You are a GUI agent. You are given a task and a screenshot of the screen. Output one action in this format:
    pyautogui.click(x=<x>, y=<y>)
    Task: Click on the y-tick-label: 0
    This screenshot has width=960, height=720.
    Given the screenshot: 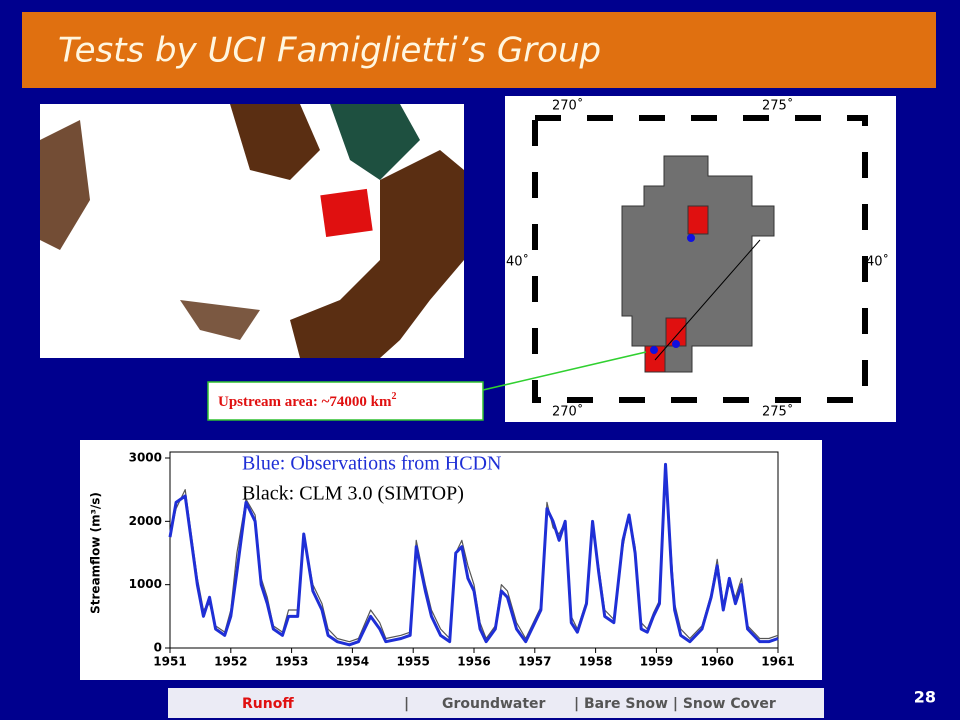 What is the action you would take?
    pyautogui.click(x=158, y=648)
    